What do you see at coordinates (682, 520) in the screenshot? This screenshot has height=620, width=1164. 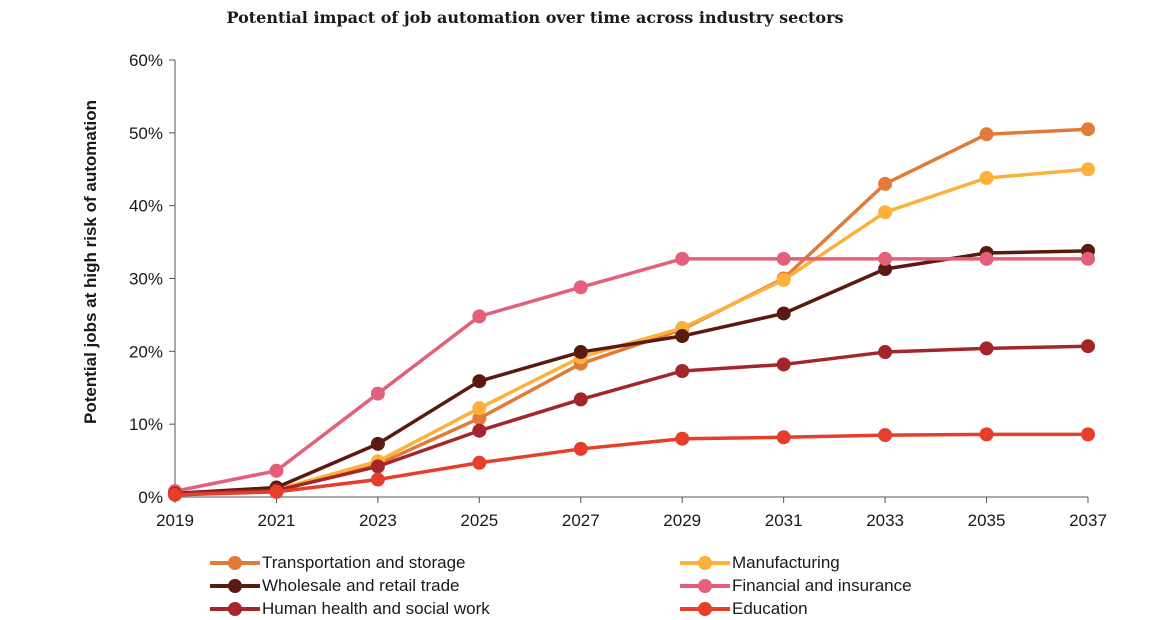 I see `x-tick-label: 2029` at bounding box center [682, 520].